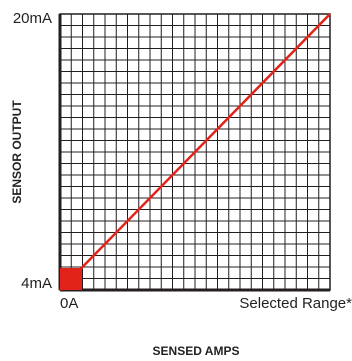  Describe the element at coordinates (36, 283) in the screenshot. I see `y-tick-label-bottom: 4mA` at that location.